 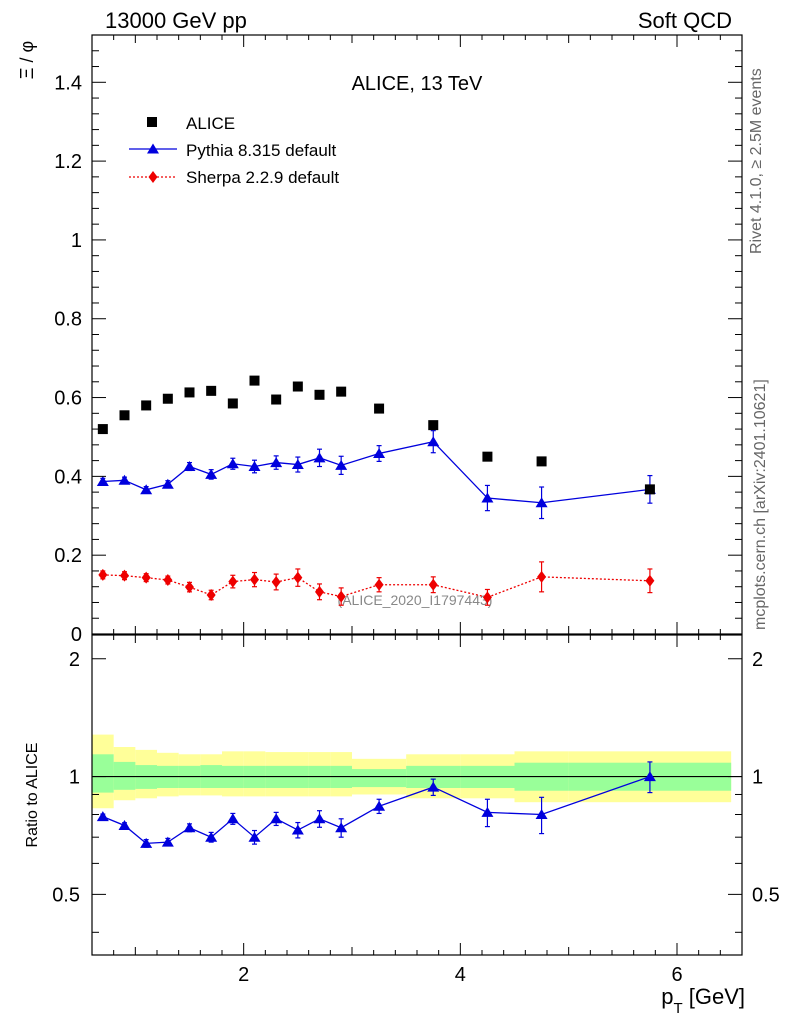 I want to click on analysis-watermark: (ALICE_2020_I1797443), so click(x=415, y=600).